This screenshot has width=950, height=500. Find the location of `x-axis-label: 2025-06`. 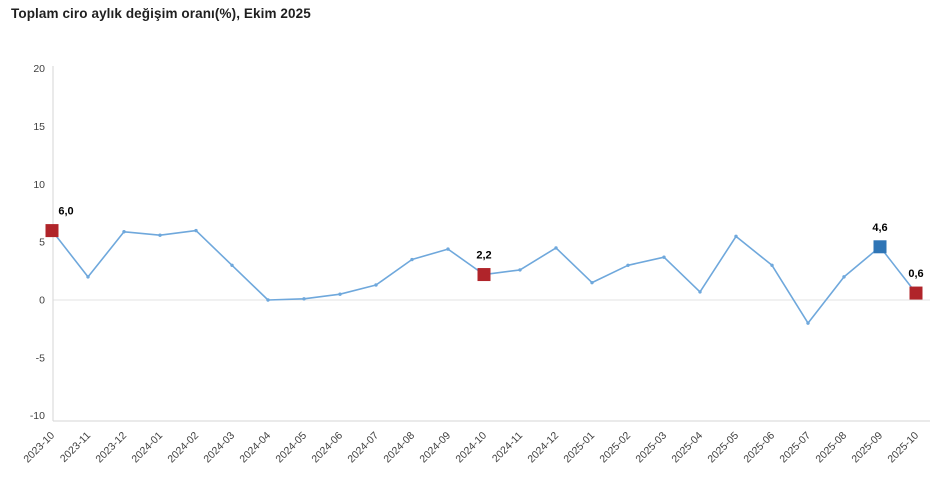

x-axis-label: 2025-06 is located at coordinates (759, 448).